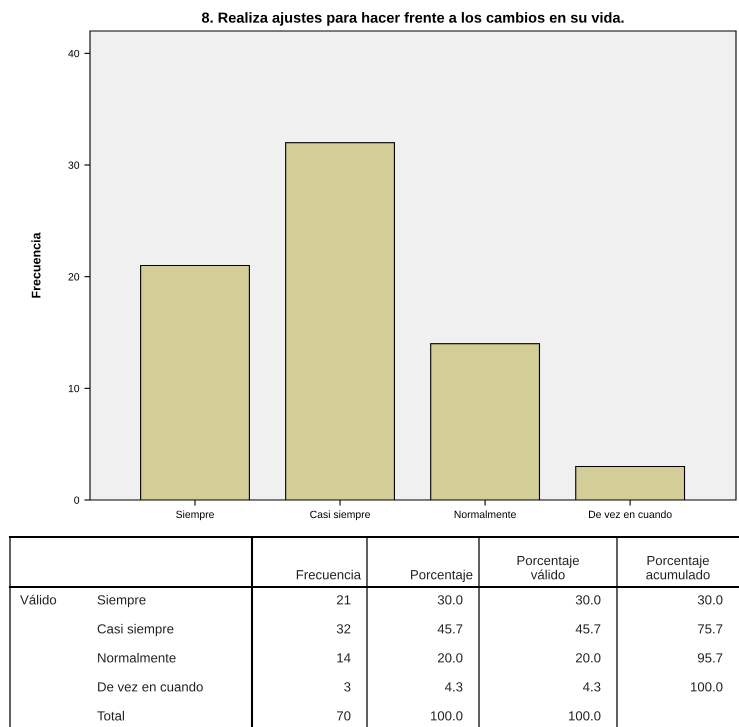 The height and width of the screenshot is (727, 739). Describe the element at coordinates (485, 514) in the screenshot. I see `x-tick-label: Normalmente` at that location.